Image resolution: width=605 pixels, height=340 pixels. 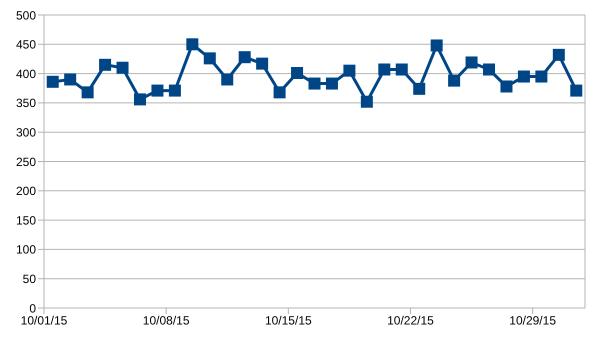 What do you see at coordinates (166, 321) in the screenshot?
I see `x-tick-label: 10/08/15` at bounding box center [166, 321].